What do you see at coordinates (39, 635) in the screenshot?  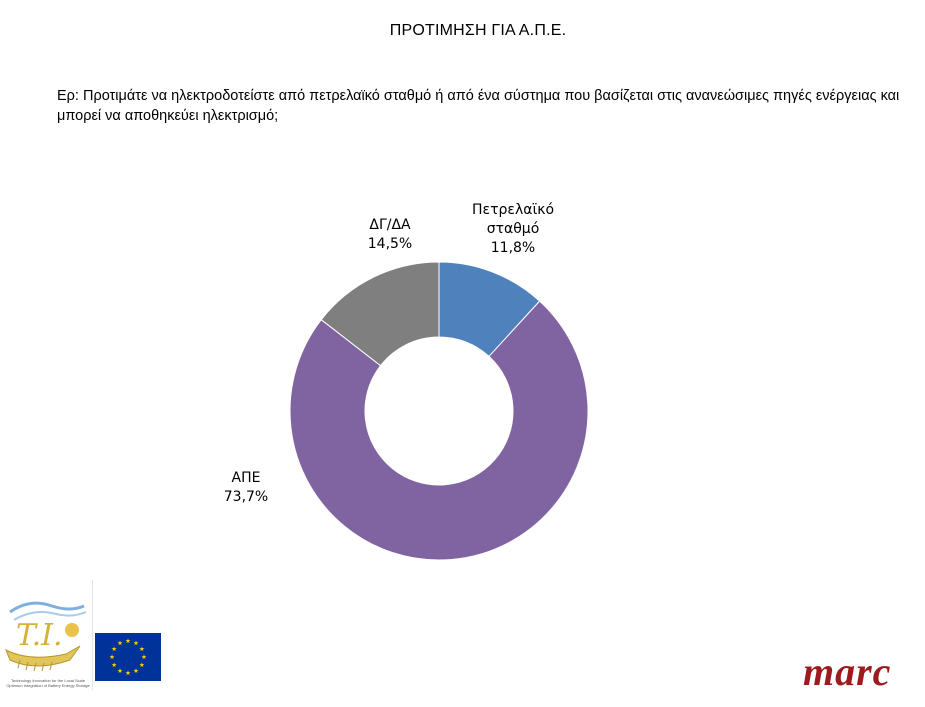 I see `svg-text: T.I.` at bounding box center [39, 635].